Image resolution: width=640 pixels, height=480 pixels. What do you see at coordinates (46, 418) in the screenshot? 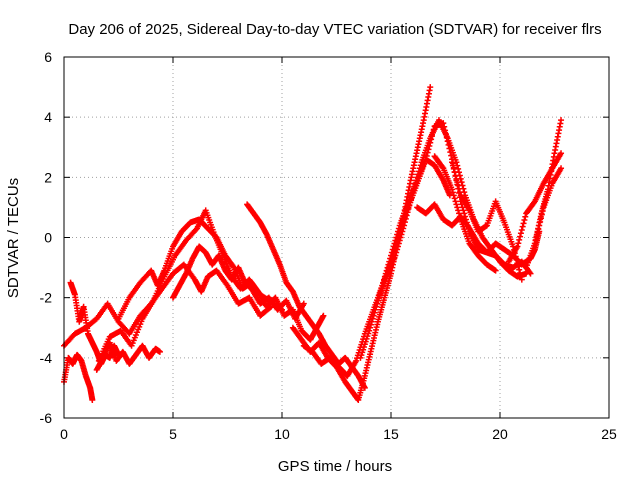
I see `y-tick-label: -6` at bounding box center [46, 418].